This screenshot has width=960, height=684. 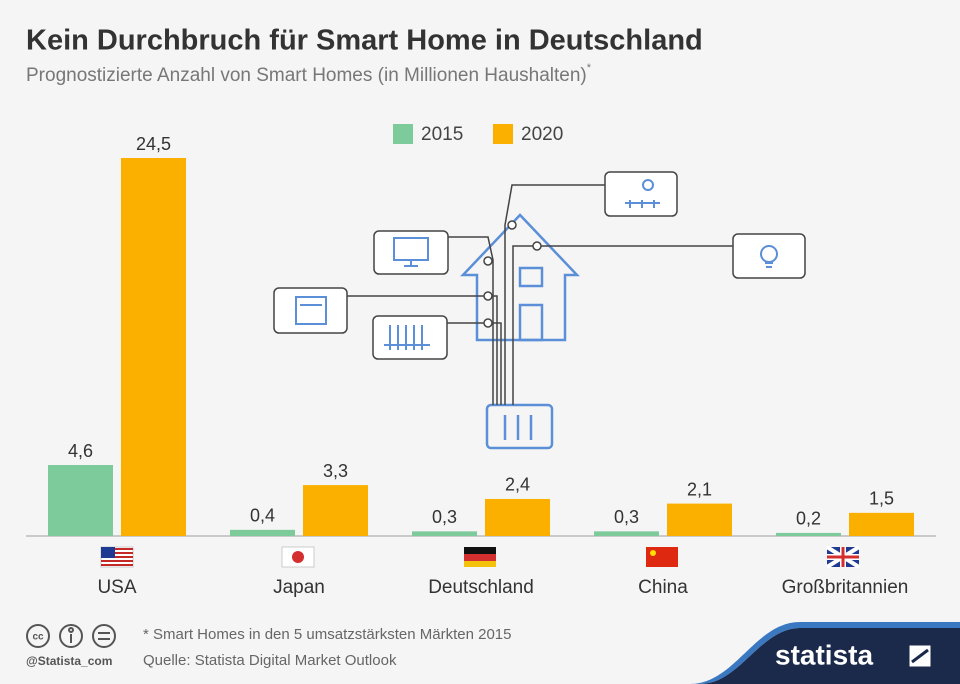 I want to click on device-icons, so click(x=536, y=264).